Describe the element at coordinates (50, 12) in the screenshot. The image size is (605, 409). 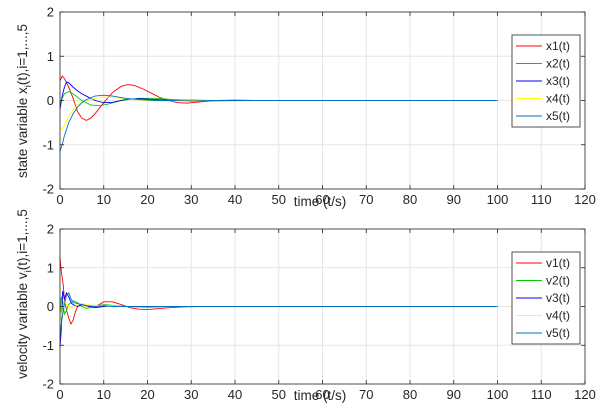
I see `state-ytick-label: 2` at that location.